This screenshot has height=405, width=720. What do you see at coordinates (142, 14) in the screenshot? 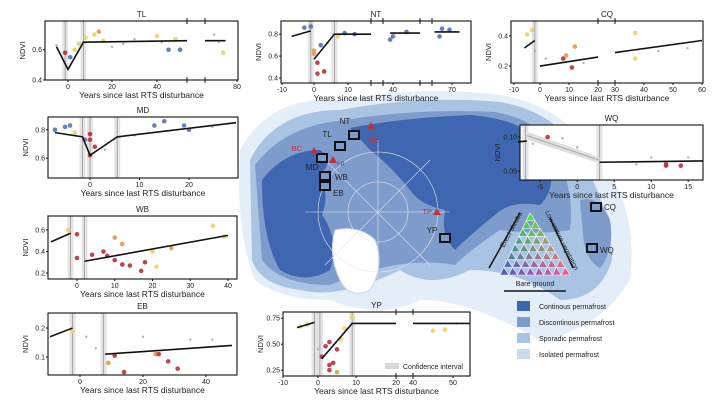
I see `panel-title: TL` at bounding box center [142, 14].